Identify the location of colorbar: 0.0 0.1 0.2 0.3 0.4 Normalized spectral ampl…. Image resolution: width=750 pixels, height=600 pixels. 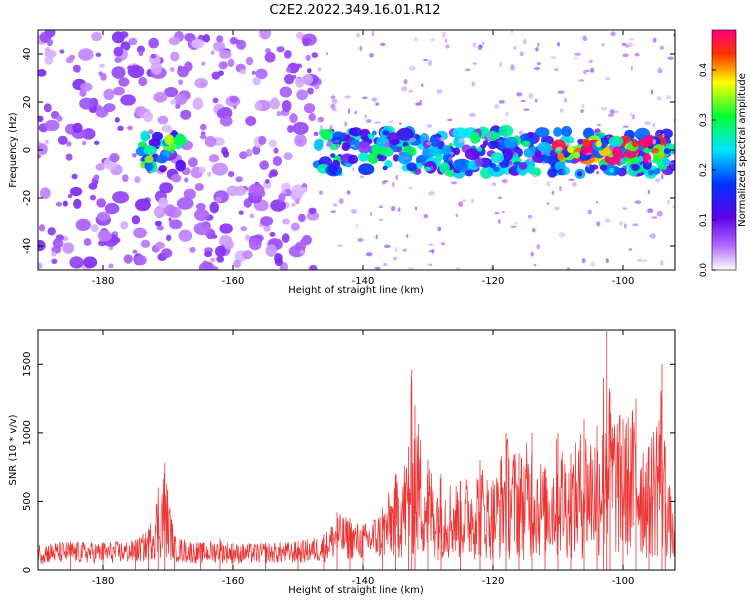
(723, 153).